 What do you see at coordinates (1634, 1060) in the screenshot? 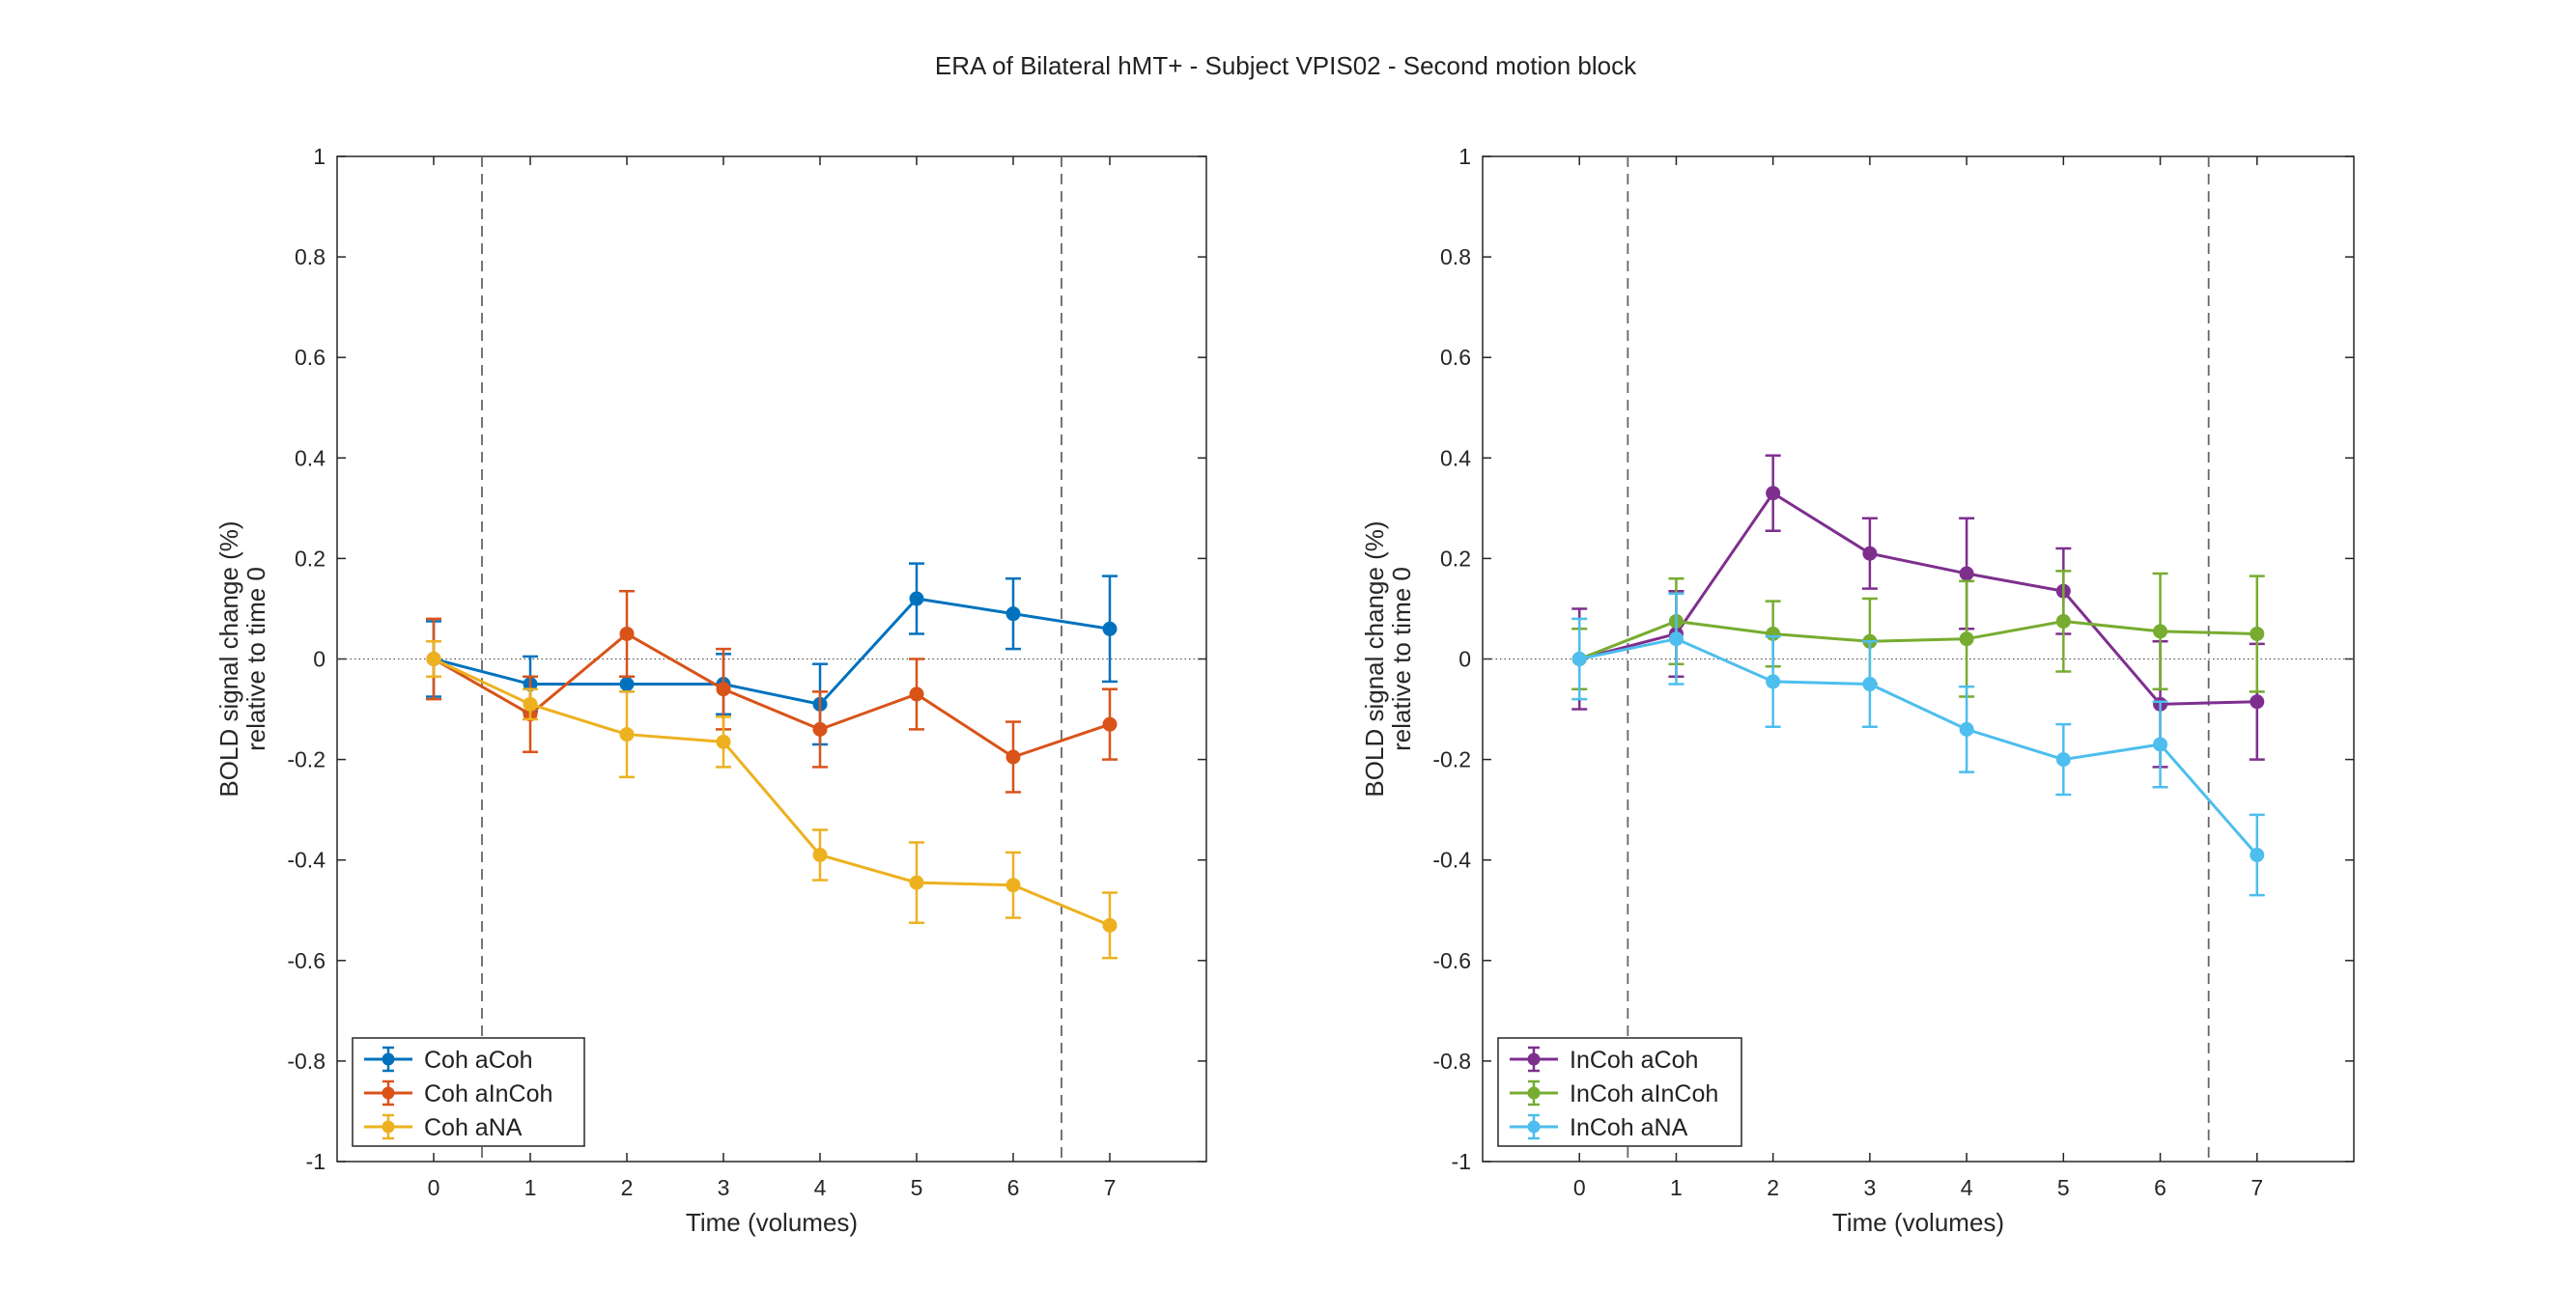
I see `legend-label: InCoh aCoh` at bounding box center [1634, 1060].